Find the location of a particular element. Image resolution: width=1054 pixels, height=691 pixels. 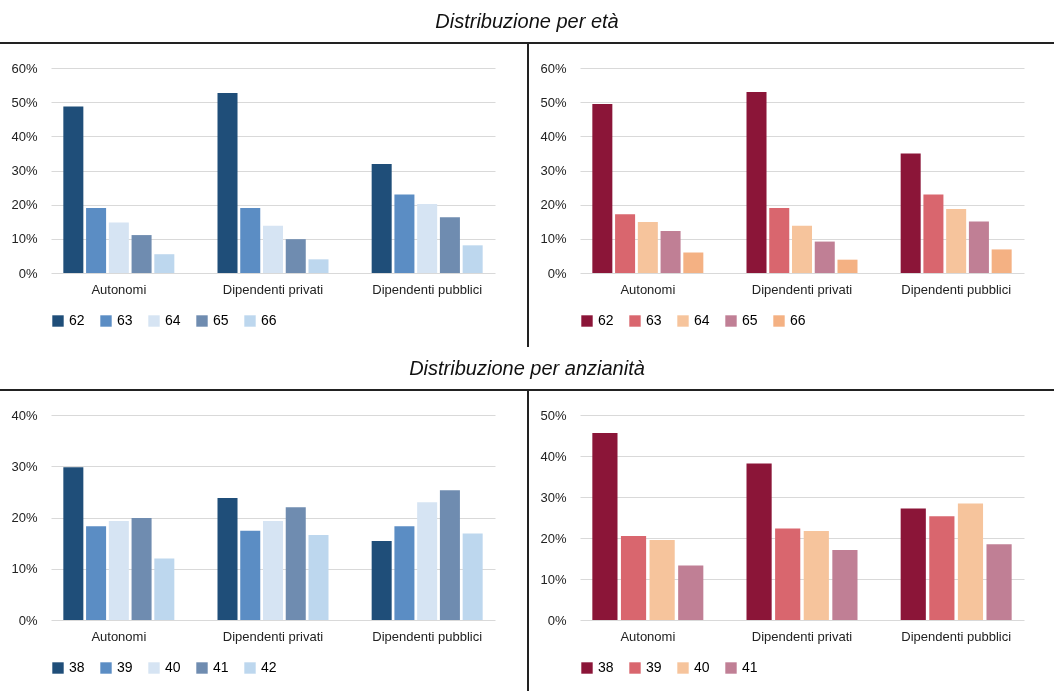

chart-title: Distribuzione per anzianità is located at coordinates (527, 369).